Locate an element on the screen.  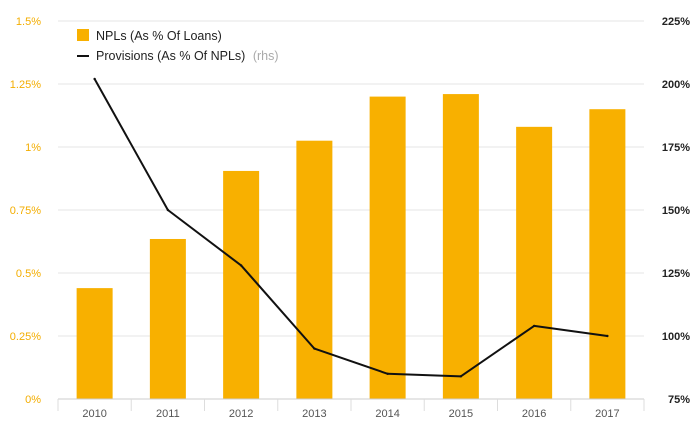
y-right-tick-label: 100% is located at coordinates (676, 337).